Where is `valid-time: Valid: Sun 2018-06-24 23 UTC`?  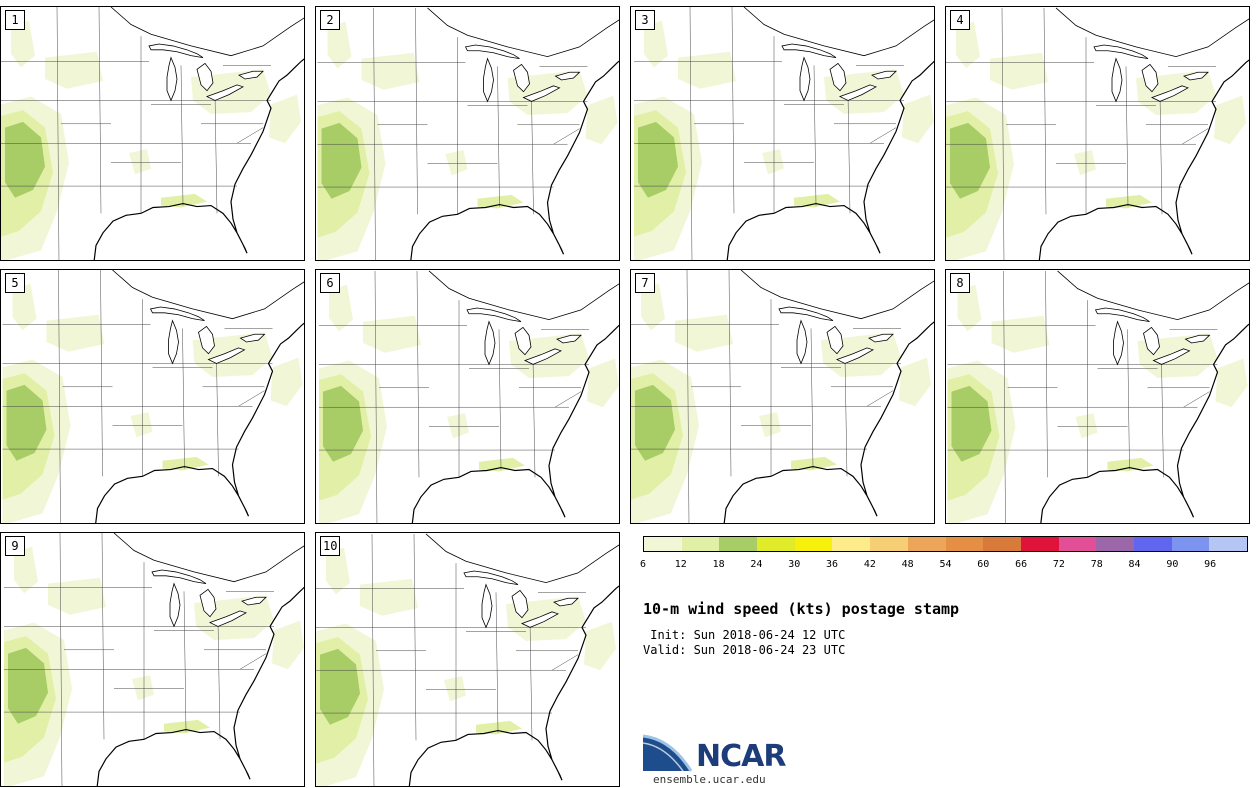
valid-time: Valid: Sun 2018-06-24 23 UTC is located at coordinates (744, 650).